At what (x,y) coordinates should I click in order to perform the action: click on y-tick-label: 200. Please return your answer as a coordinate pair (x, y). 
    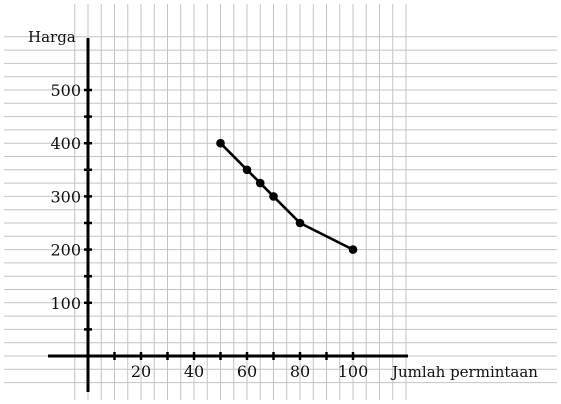
    Looking at the image, I should click on (65, 250).